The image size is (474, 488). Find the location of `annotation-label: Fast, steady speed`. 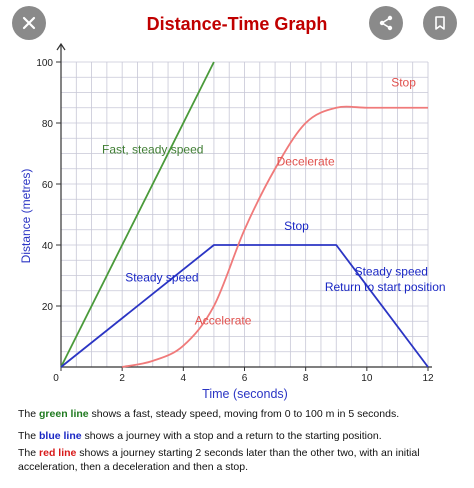

annotation-label: Fast, steady speed is located at coordinates (152, 150).